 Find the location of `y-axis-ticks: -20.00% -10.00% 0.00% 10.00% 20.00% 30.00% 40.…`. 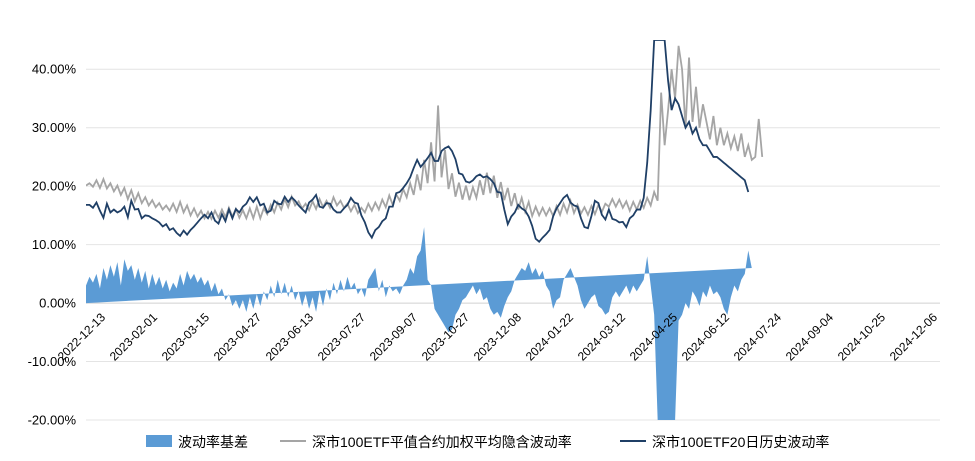

y-axis-ticks: -20.00% -10.00% 0.00% 10.00% 20.00% 30.00% 40.… is located at coordinates (52, 245).